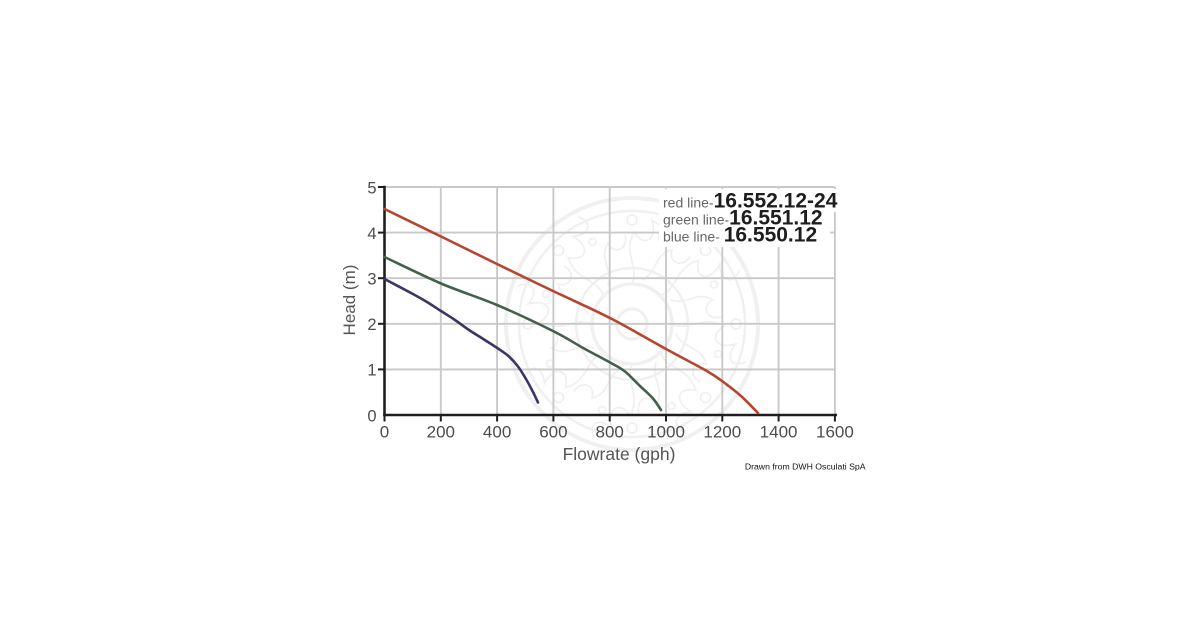 The width and height of the screenshot is (1200, 630). What do you see at coordinates (371, 371) in the screenshot?
I see `svg-text: 1` at bounding box center [371, 371].